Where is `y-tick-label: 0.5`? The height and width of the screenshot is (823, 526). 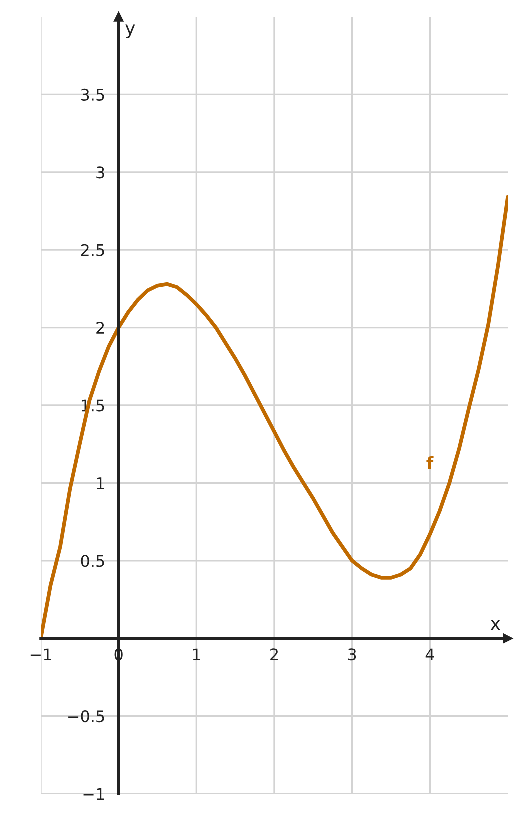
y-tick-label: 0.5 is located at coordinates (92, 561).